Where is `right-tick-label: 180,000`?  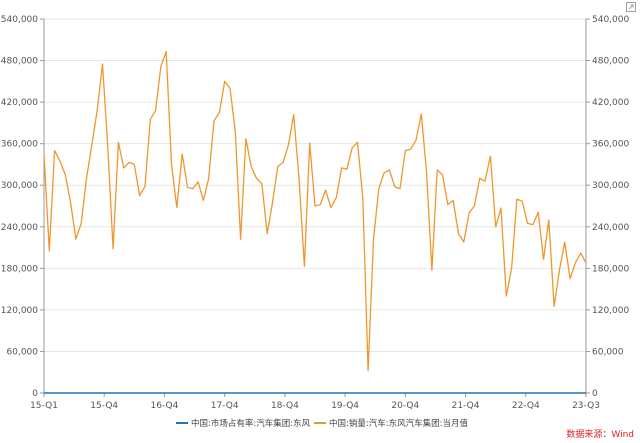 right-tick-label: 180,000 is located at coordinates (610, 269).